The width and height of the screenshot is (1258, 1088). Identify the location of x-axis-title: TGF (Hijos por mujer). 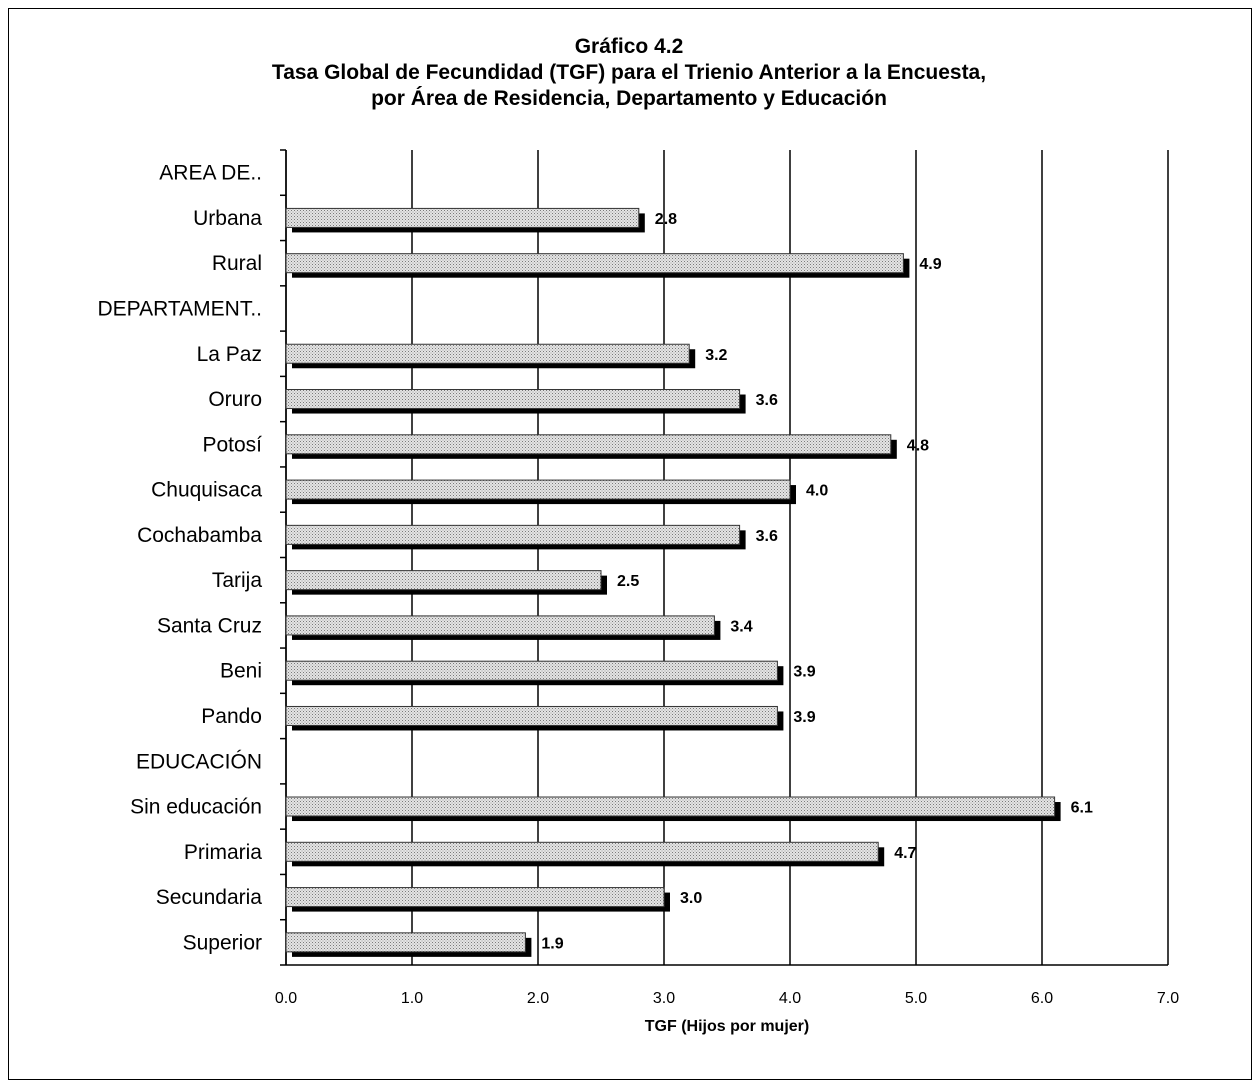
(727, 1026).